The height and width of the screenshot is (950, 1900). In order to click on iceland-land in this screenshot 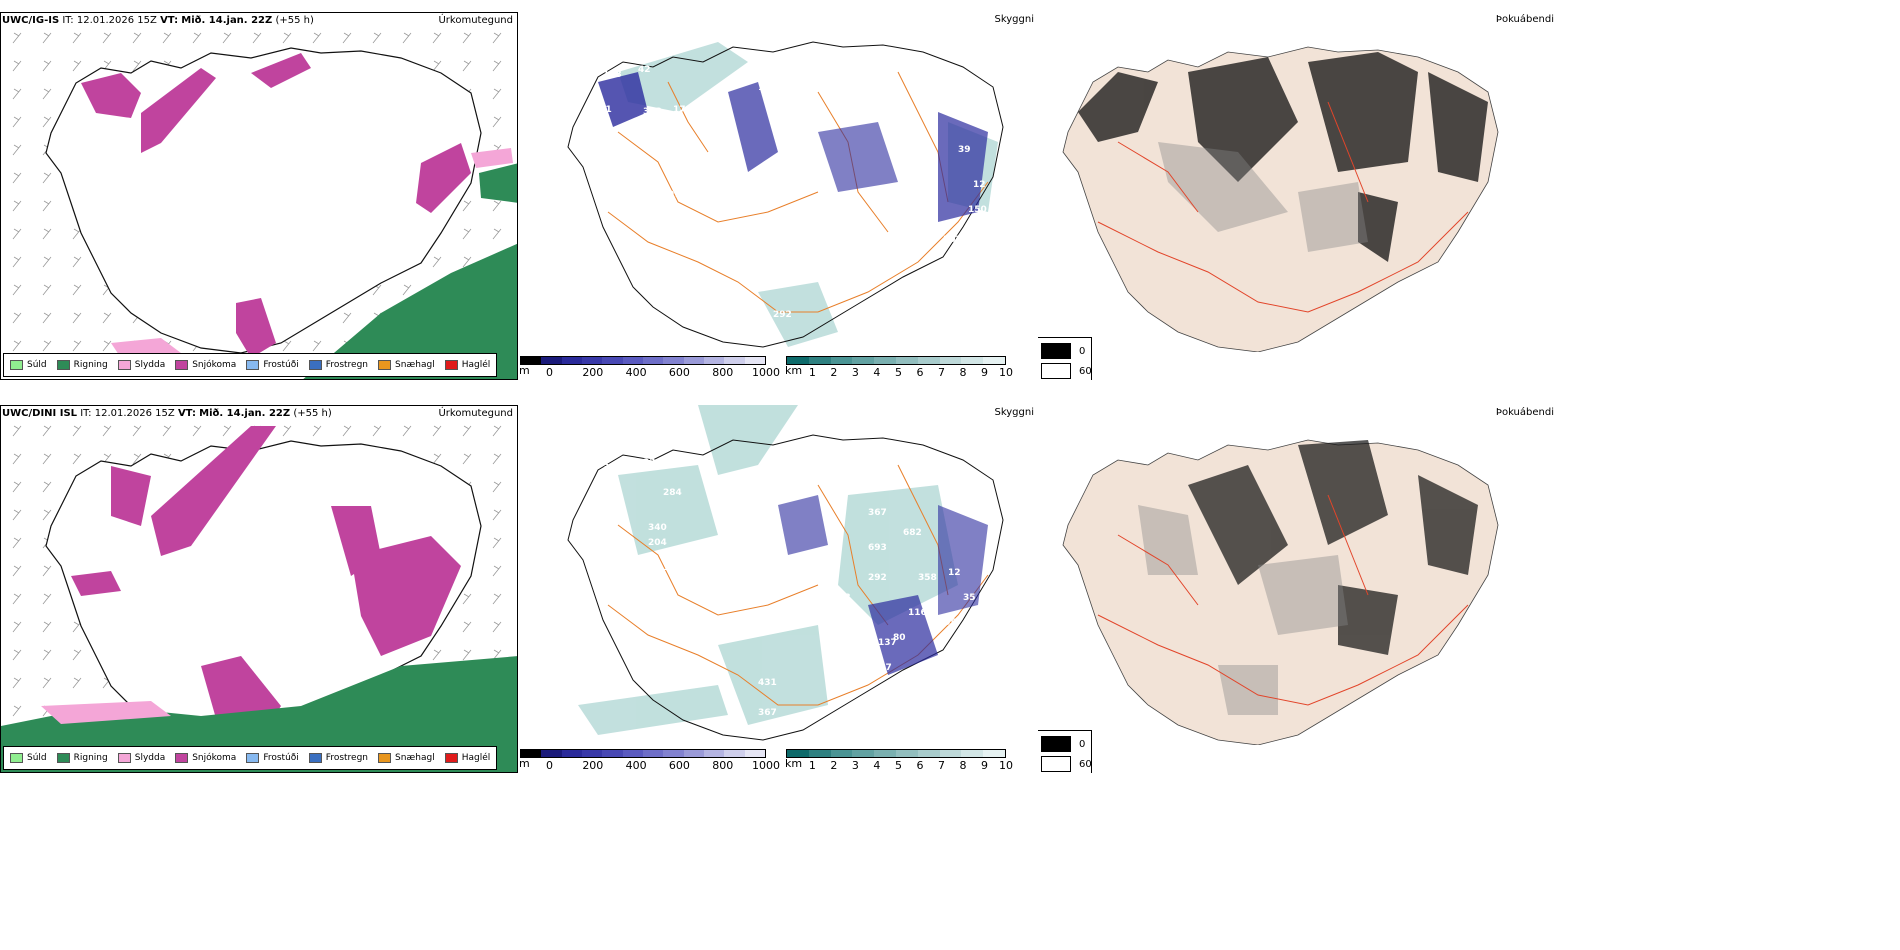, I will do `click(1280, 592)`.